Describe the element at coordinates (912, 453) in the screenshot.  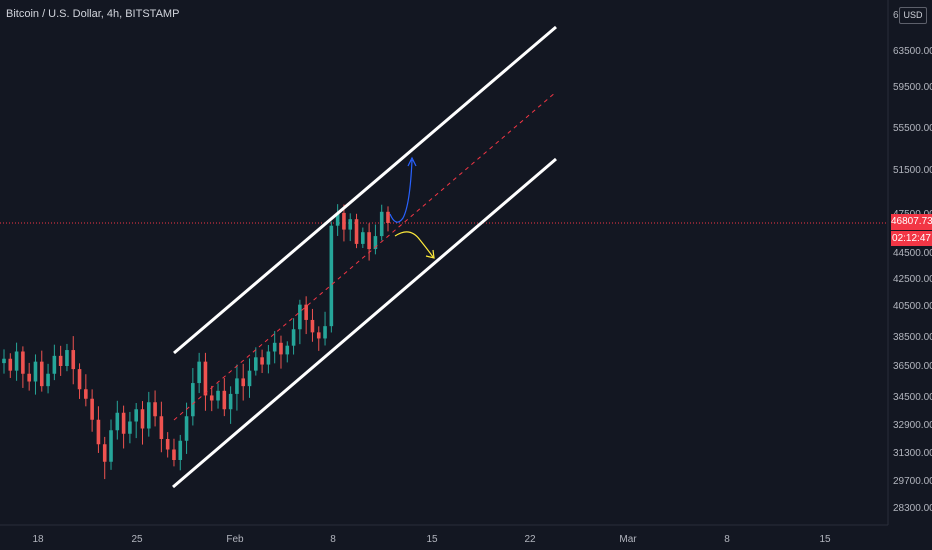
I see `price-tick-label: 31300.00` at that location.